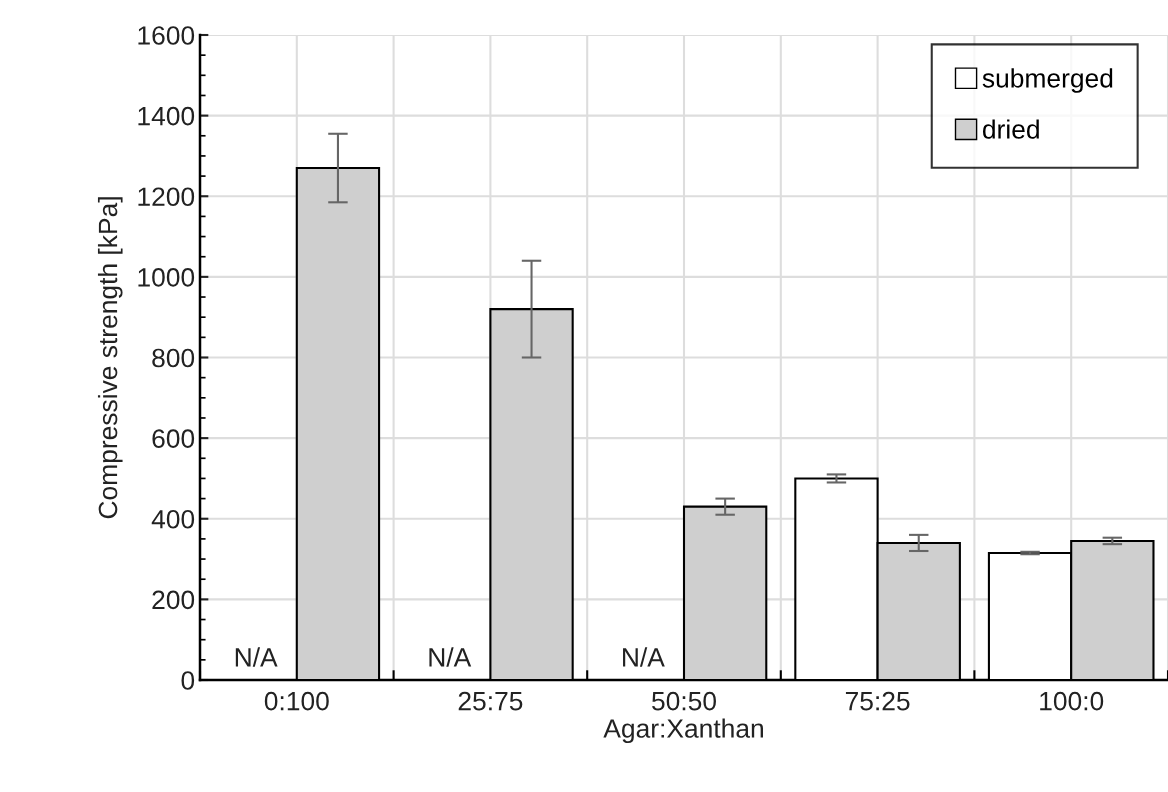 This screenshot has width=1168, height=792. What do you see at coordinates (1047, 80) in the screenshot?
I see `legend-label: submerged` at bounding box center [1047, 80].